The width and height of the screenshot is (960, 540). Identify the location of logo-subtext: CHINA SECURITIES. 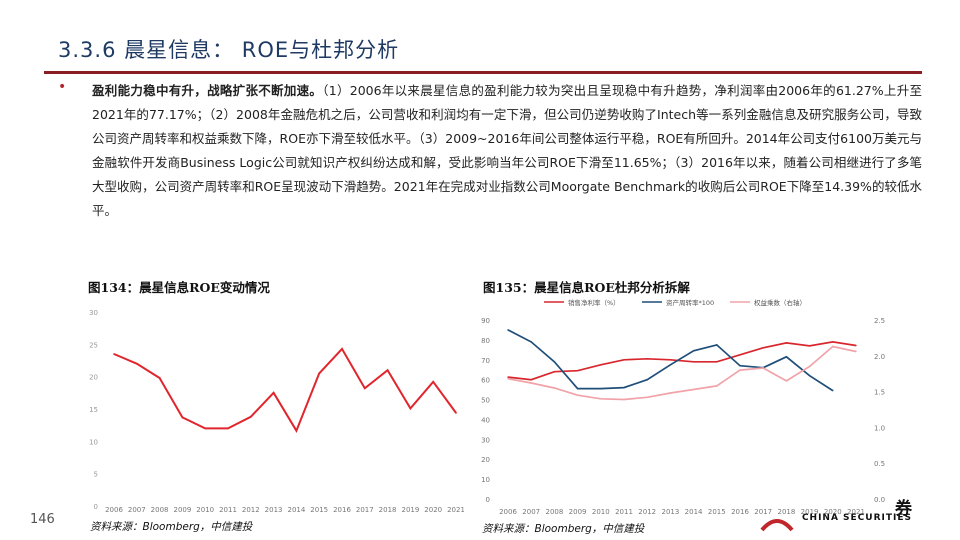
(856, 518).